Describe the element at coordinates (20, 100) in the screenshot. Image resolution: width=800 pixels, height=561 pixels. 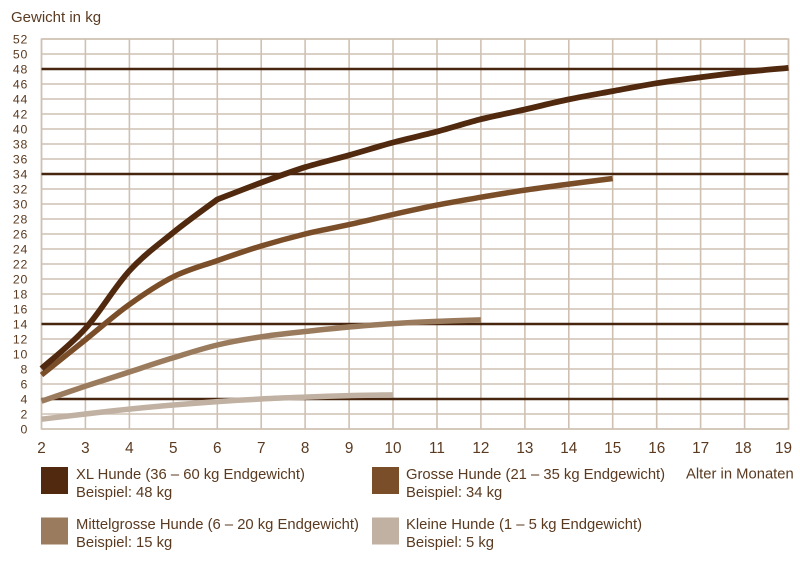
I see `svg-text: 44` at that location.